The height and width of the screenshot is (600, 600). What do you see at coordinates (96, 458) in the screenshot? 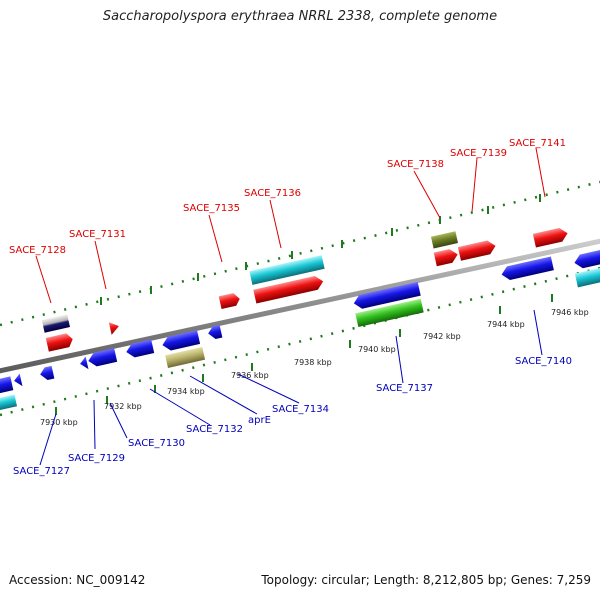
I see `gene-label: SACE_7129` at bounding box center [96, 458].